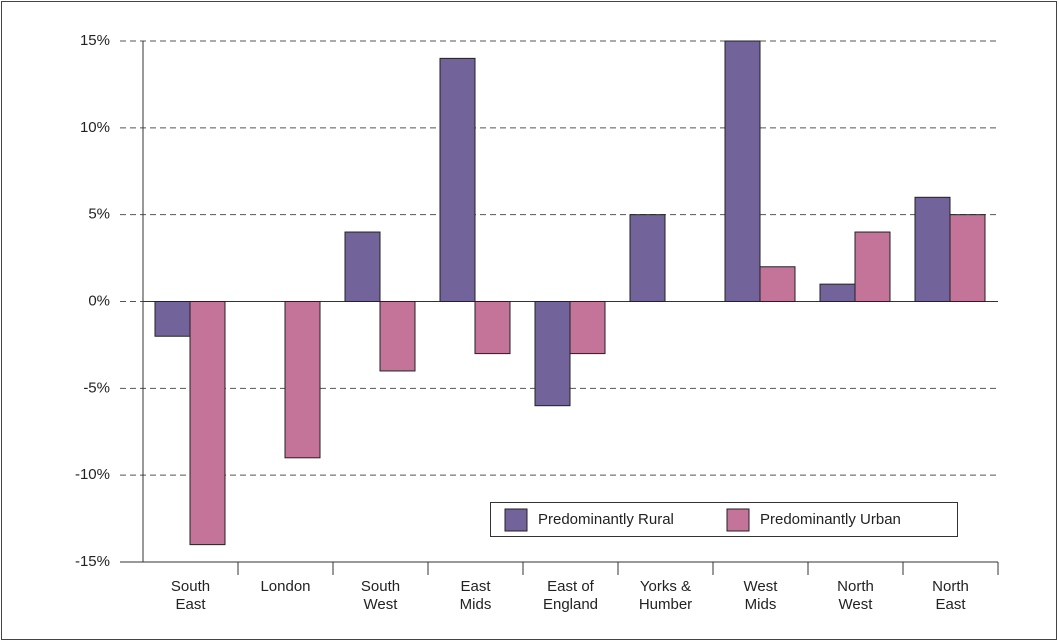  Describe the element at coordinates (92, 474) in the screenshot. I see `y-tick-label: -10%` at that location.